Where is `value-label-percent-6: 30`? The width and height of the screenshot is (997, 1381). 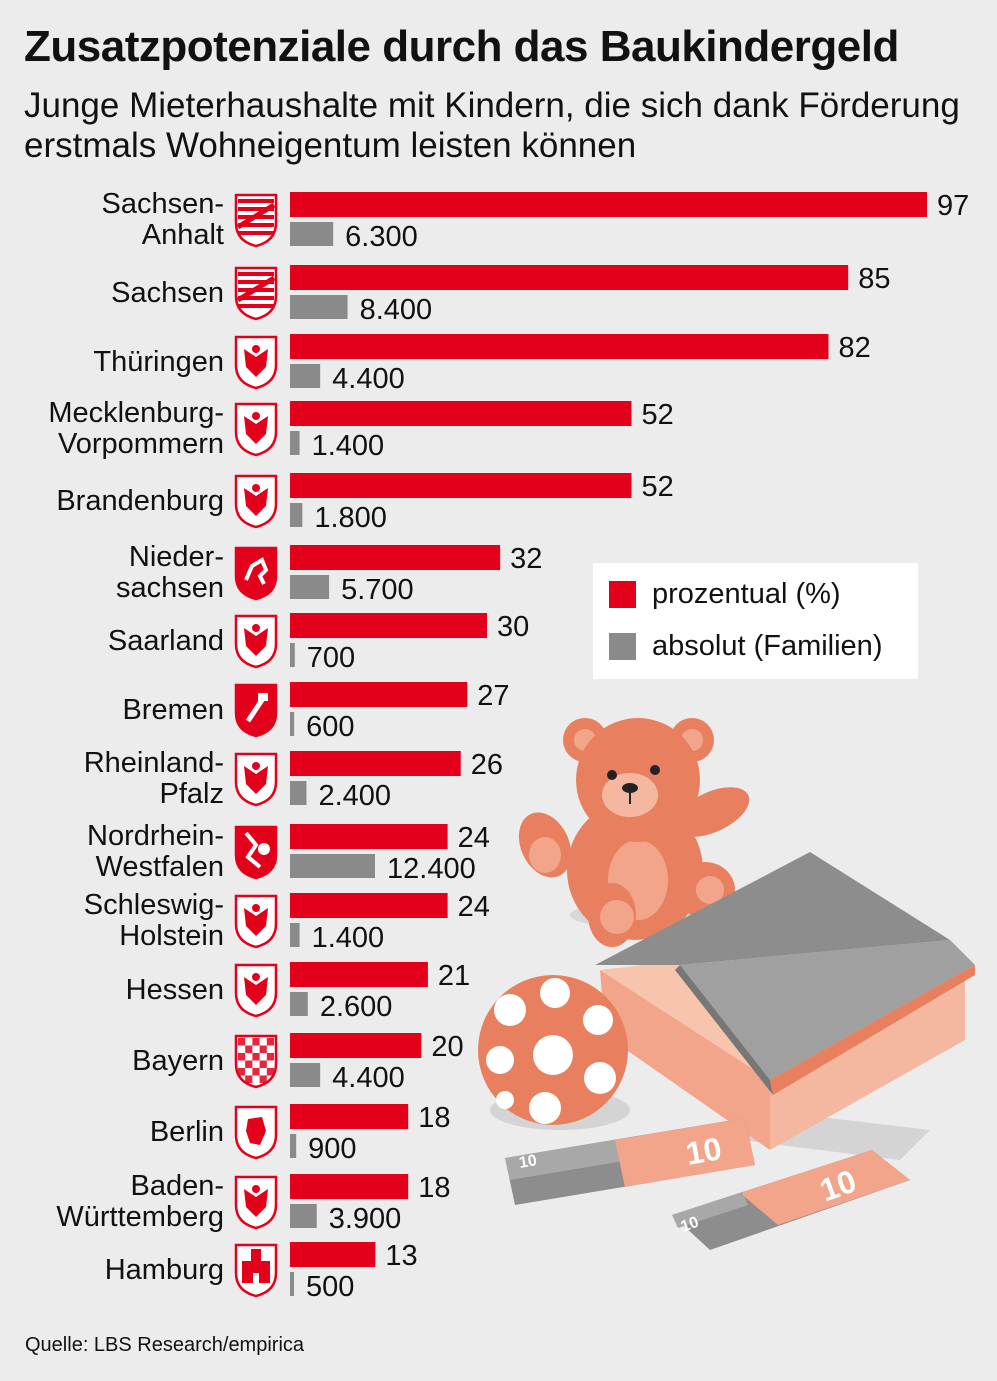 value-label-percent-6: 30 is located at coordinates (513, 627).